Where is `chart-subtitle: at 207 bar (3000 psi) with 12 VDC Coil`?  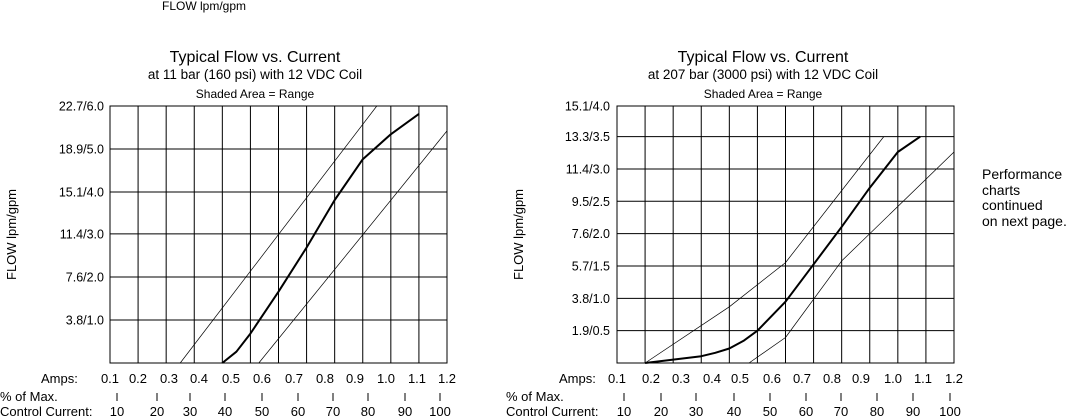
chart-subtitle: at 207 bar (3000 psi) with 12 VDC Coil is located at coordinates (763, 74).